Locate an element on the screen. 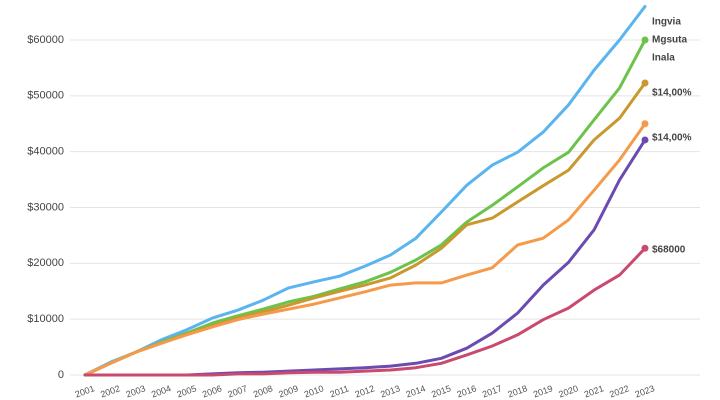 This screenshot has height=400, width=720. x-tick-label: 2019 is located at coordinates (543, 391).